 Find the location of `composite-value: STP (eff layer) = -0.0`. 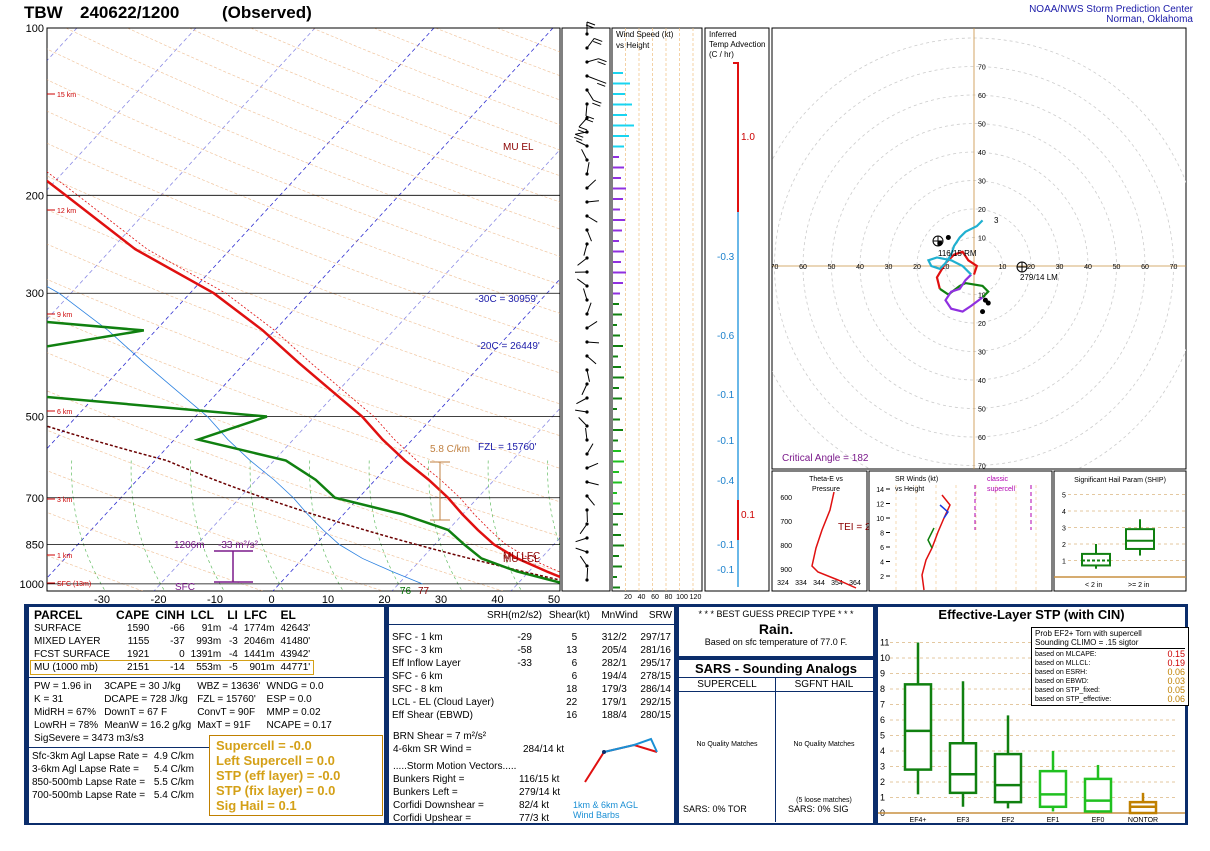

composite-value: STP (eff layer) = -0.0 is located at coordinates (278, 775).